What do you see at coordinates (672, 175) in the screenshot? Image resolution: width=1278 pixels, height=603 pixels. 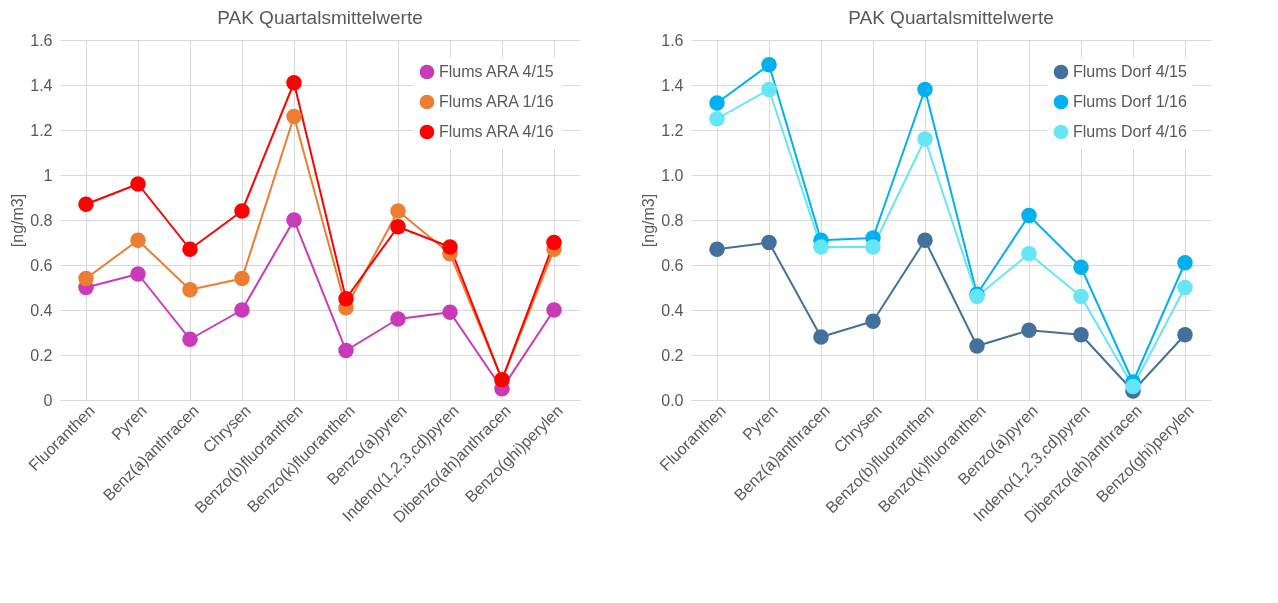 I see `y-tick-label: 1.0` at bounding box center [672, 175].